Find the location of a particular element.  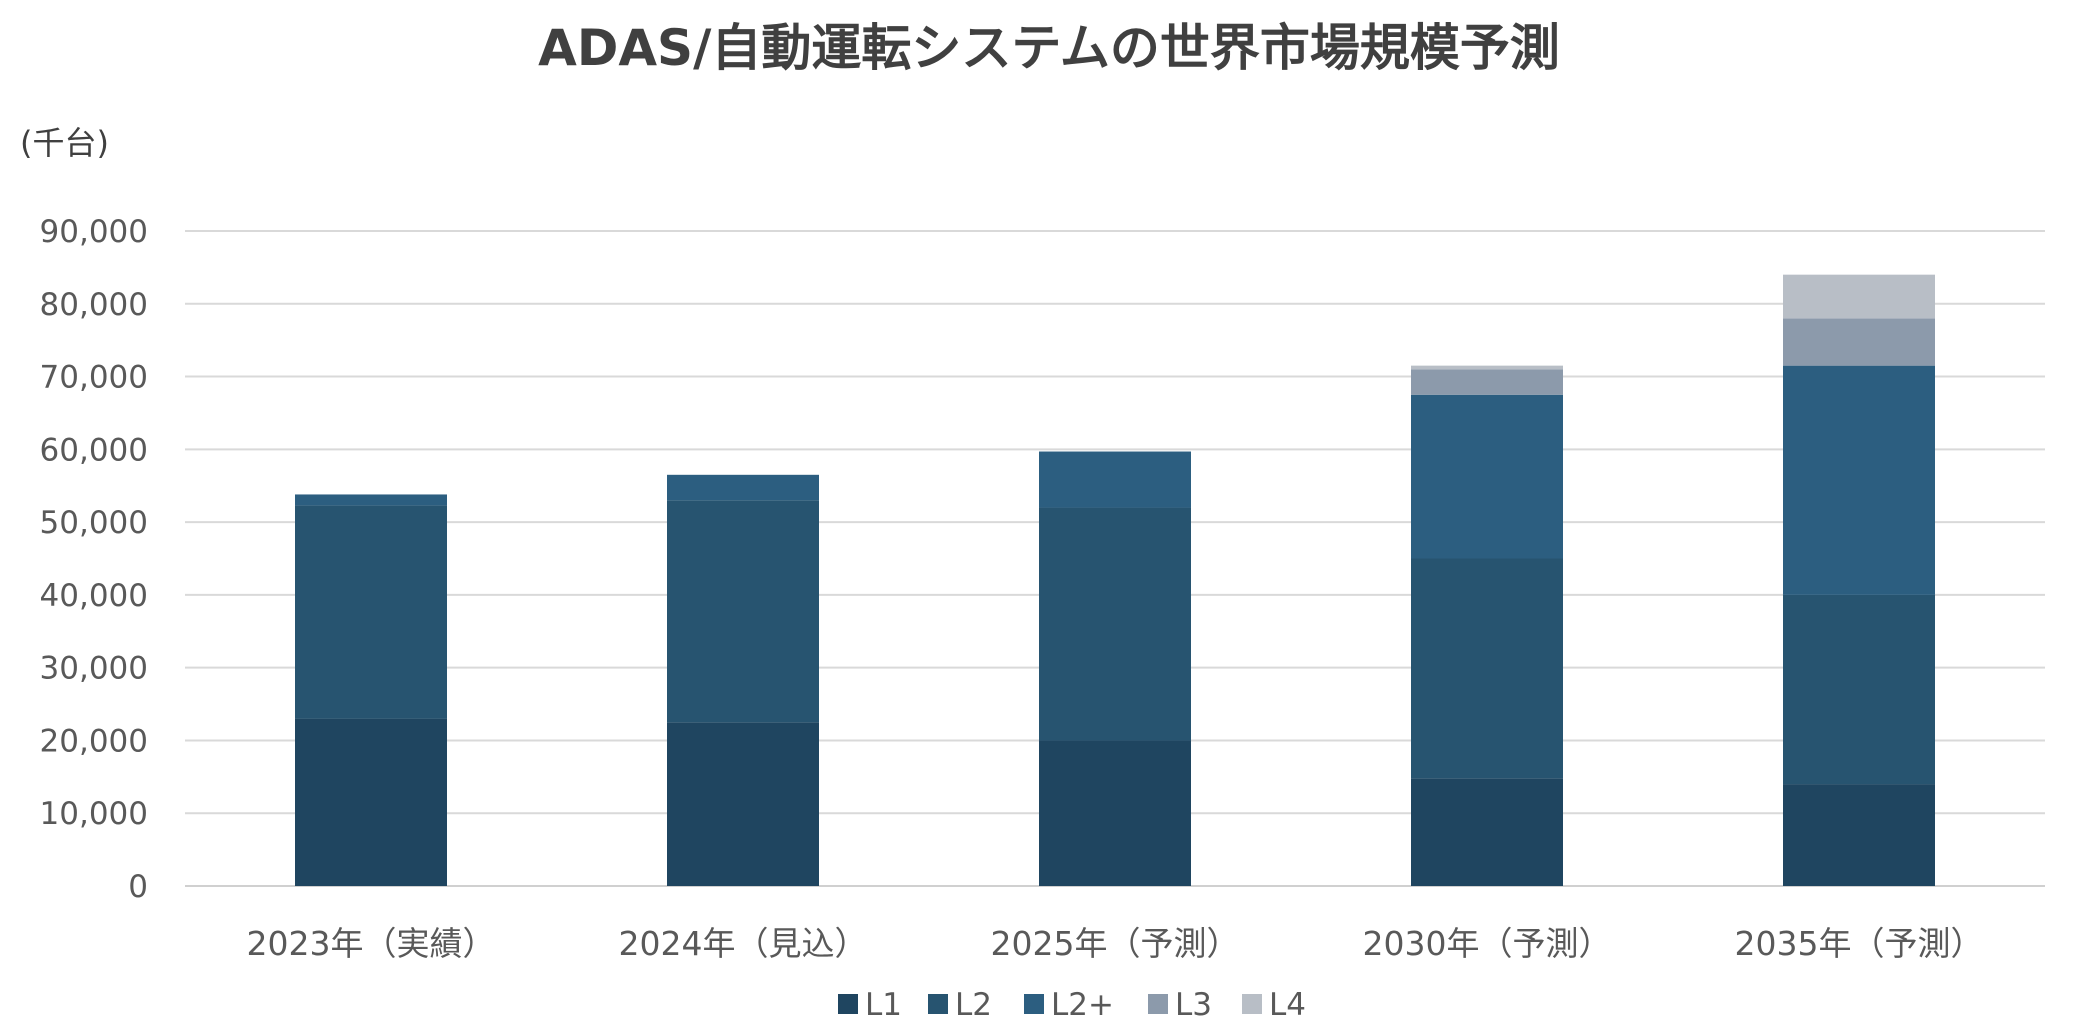

y-axis-unit: (千台) is located at coordinates (64, 143).